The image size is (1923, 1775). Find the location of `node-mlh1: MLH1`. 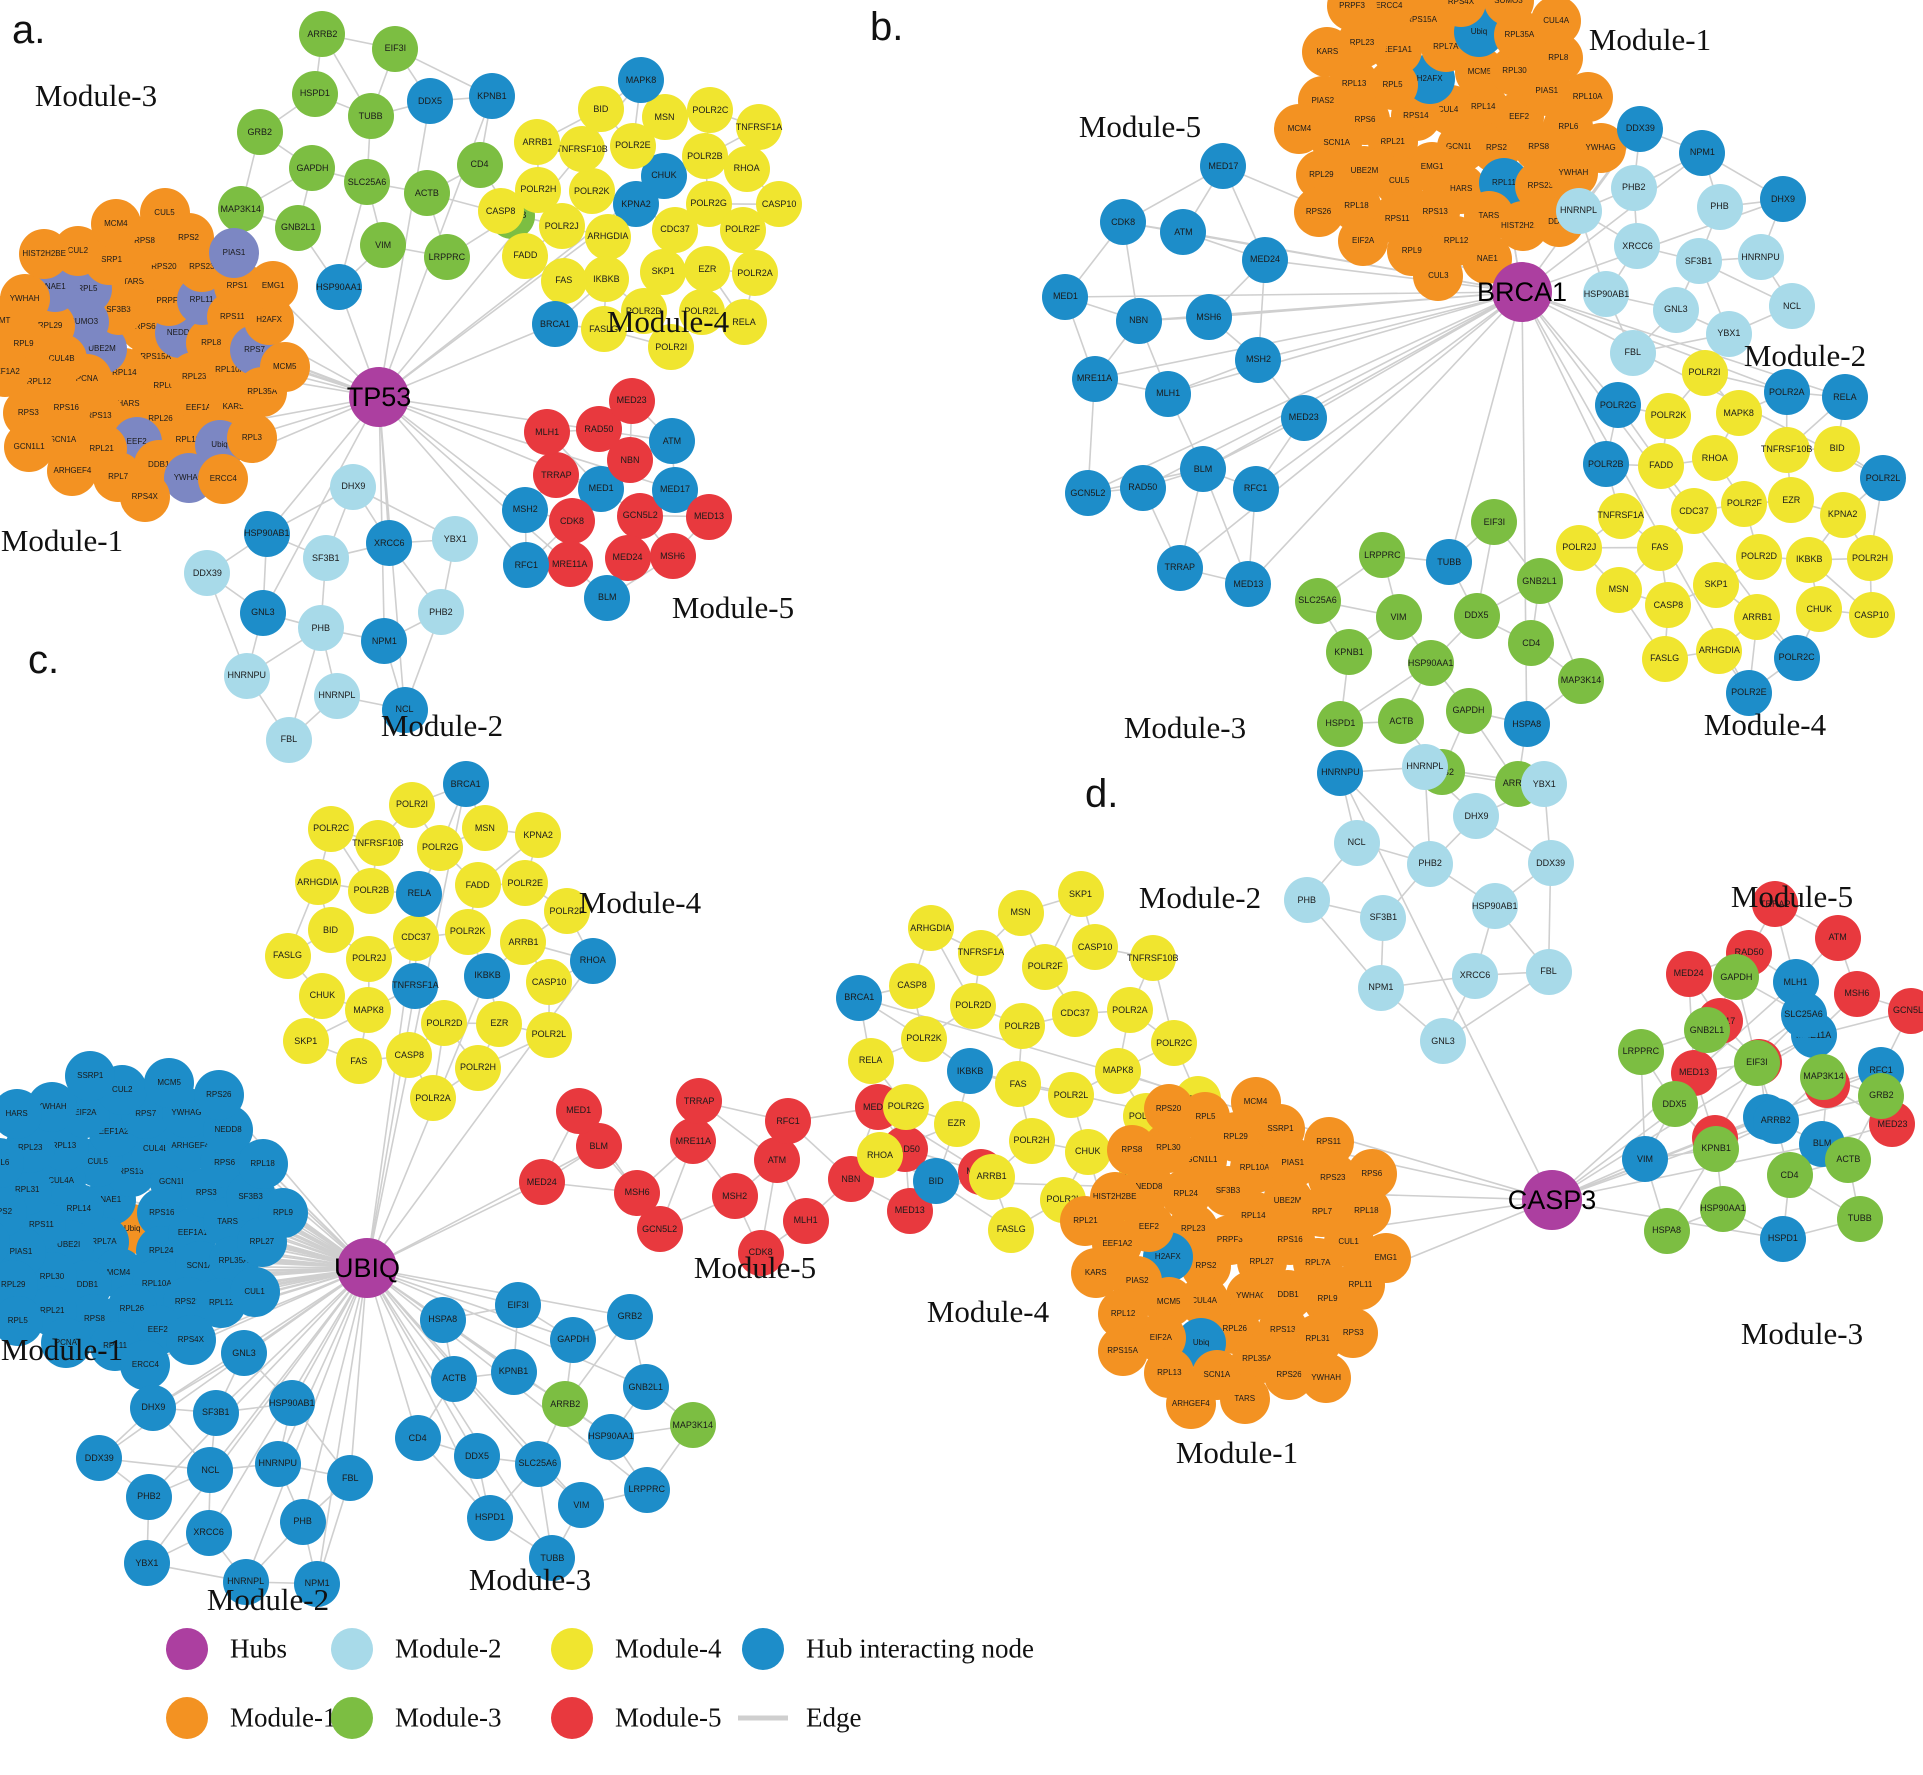

node-mlh1: MLH1 is located at coordinates (805, 1220).